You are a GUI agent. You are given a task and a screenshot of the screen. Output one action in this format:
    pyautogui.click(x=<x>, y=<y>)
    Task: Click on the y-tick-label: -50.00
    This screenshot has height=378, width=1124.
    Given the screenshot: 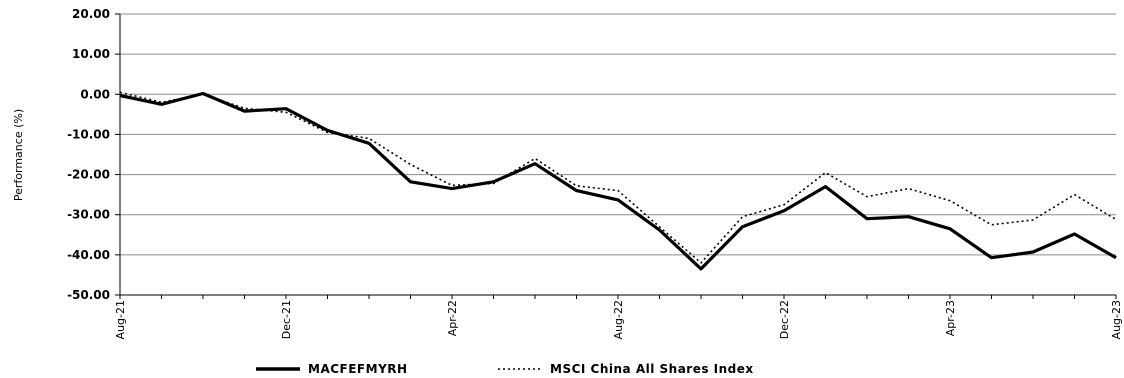 What is the action you would take?
    pyautogui.click(x=88, y=295)
    